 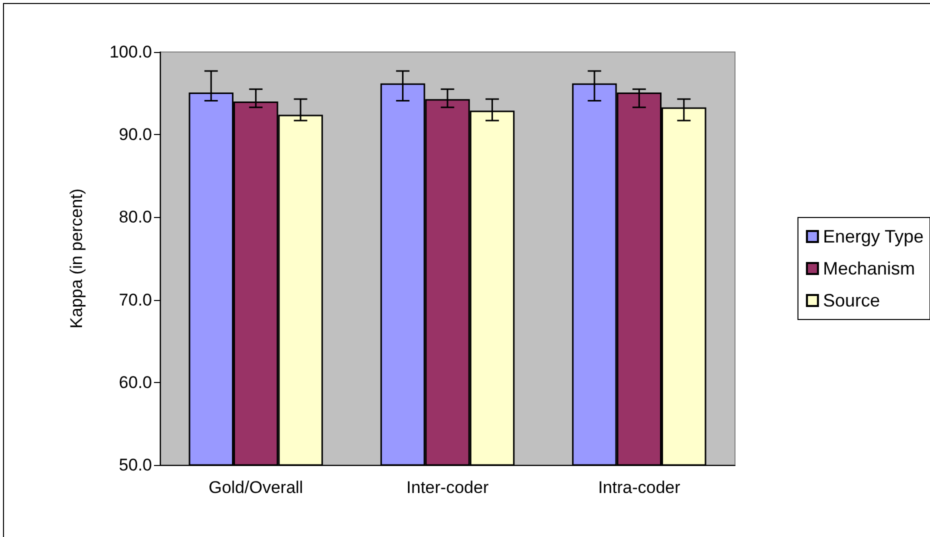 I want to click on y-tick-label: 100.0, so click(x=130, y=52).